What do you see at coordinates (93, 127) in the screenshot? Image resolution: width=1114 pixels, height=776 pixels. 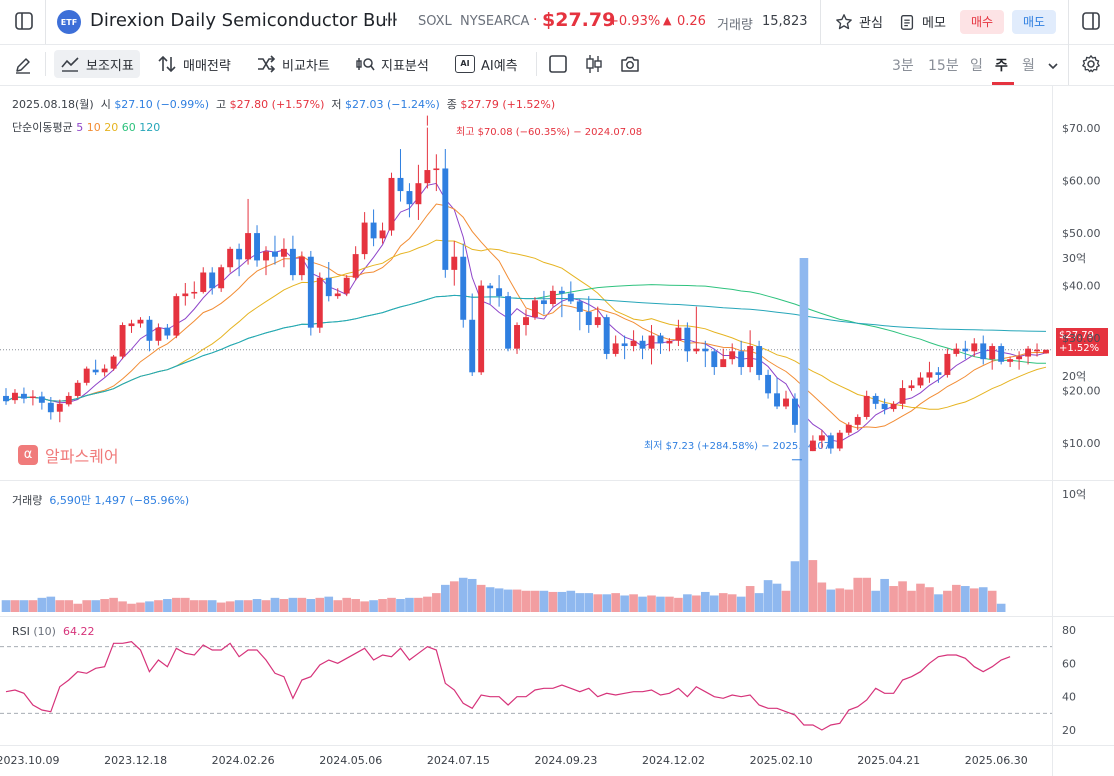 I see `ma10-label: 10` at bounding box center [93, 127].